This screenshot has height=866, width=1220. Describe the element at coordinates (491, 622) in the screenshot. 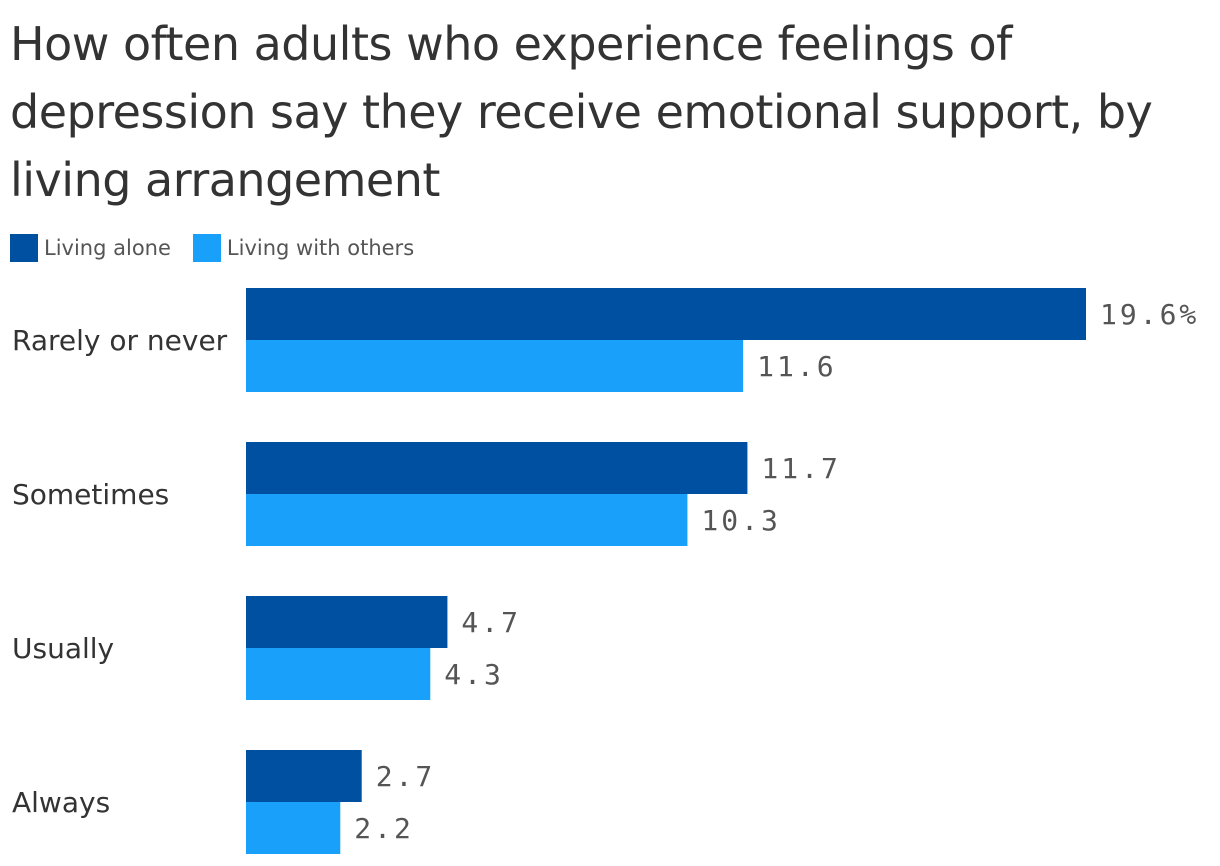

I see `value-label-usually-living-alone: 4.7` at that location.